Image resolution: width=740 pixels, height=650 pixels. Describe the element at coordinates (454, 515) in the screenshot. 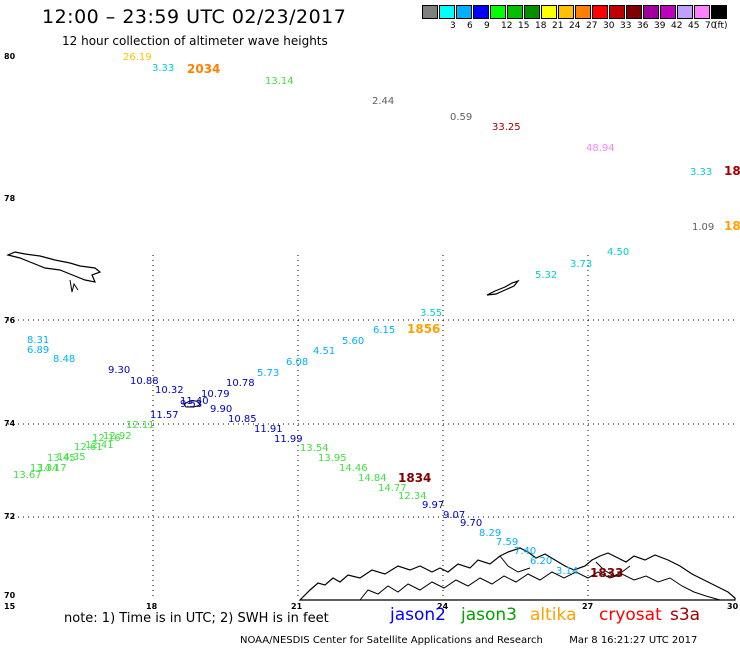

I see `wave-height-value: 9.07` at that location.